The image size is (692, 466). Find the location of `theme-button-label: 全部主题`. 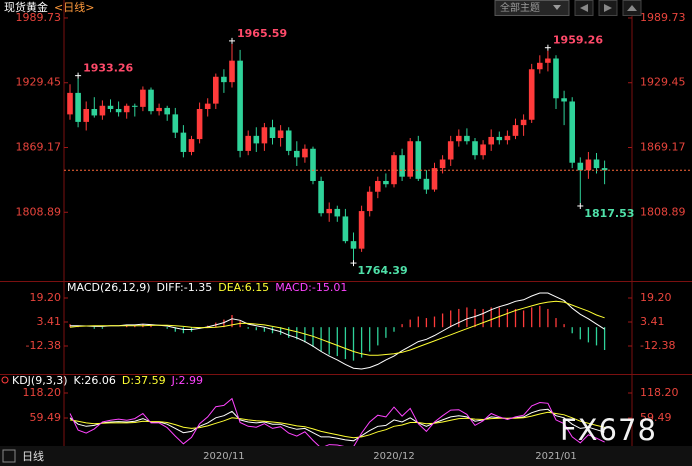

theme-button-label: 全部主题 is located at coordinates (520, 7).